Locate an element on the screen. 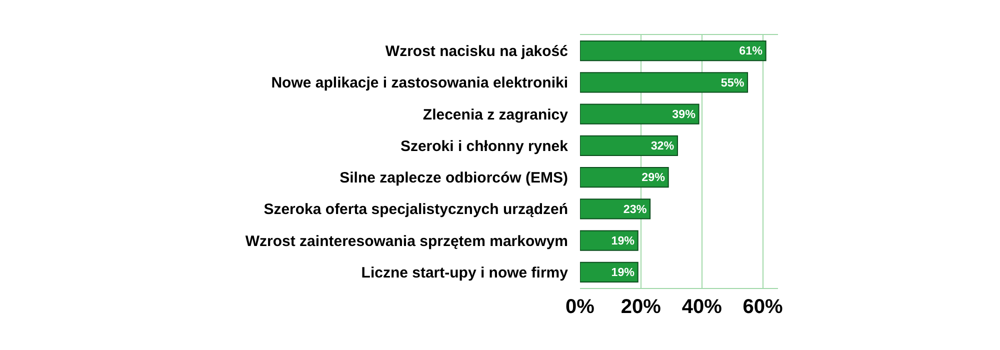  y-tick-label: Nowe aplikacje i zastosowania elektroniki is located at coordinates (419, 83).